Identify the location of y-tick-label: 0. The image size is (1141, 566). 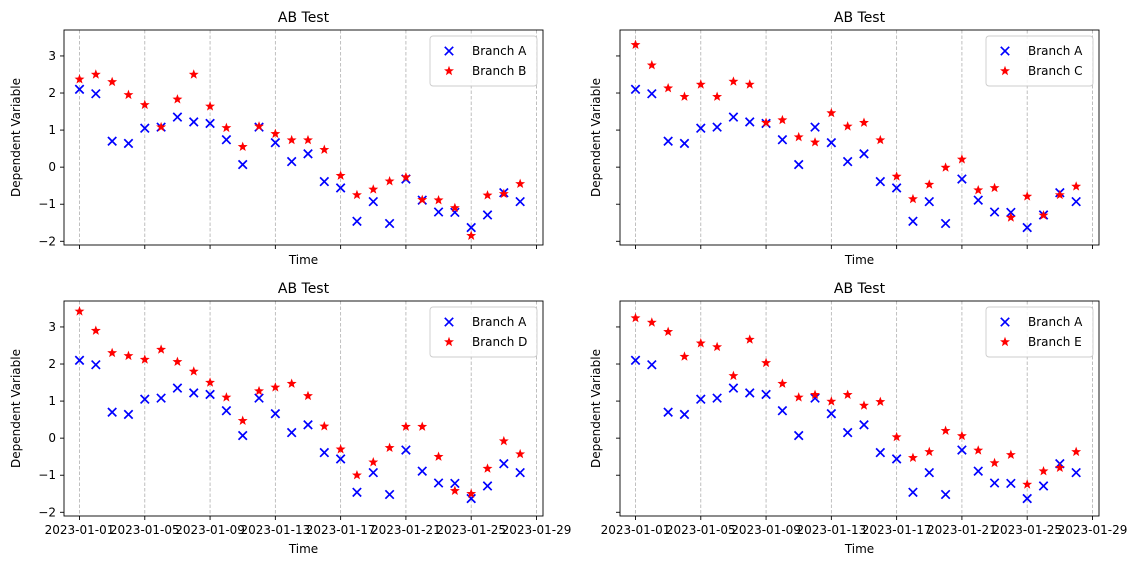
(52, 438).